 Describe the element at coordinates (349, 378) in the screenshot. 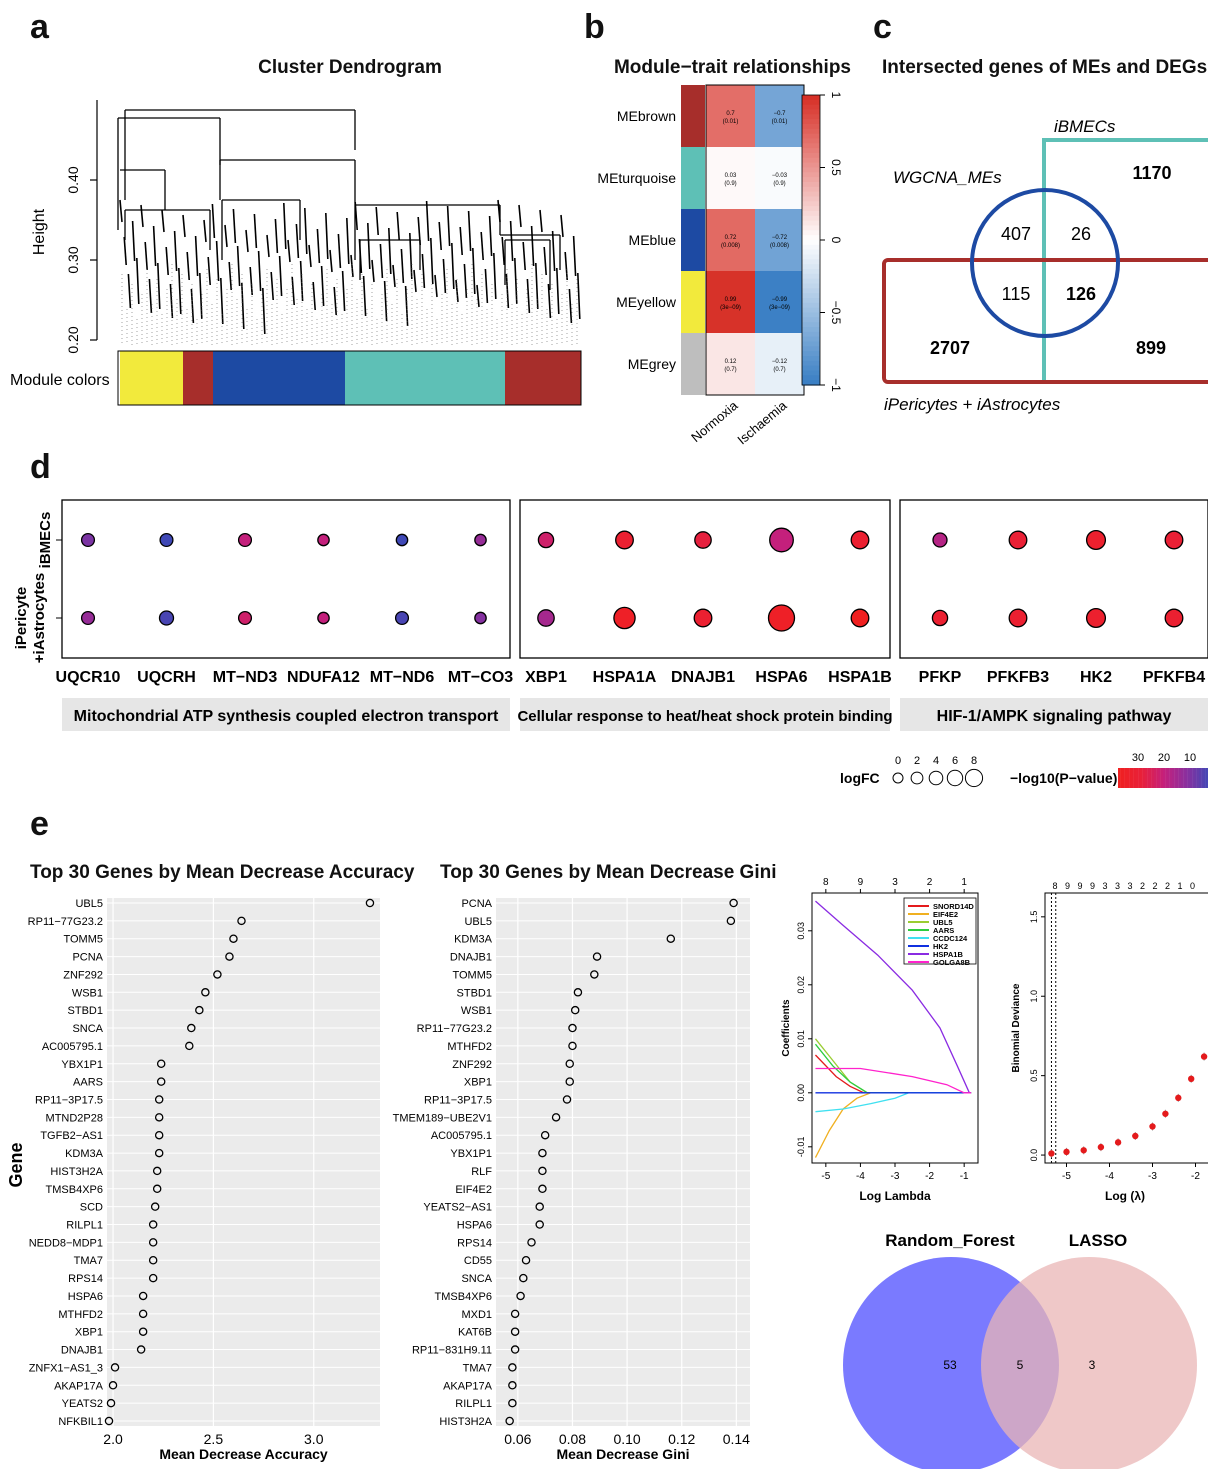

I see `module-bar-frame` at that location.